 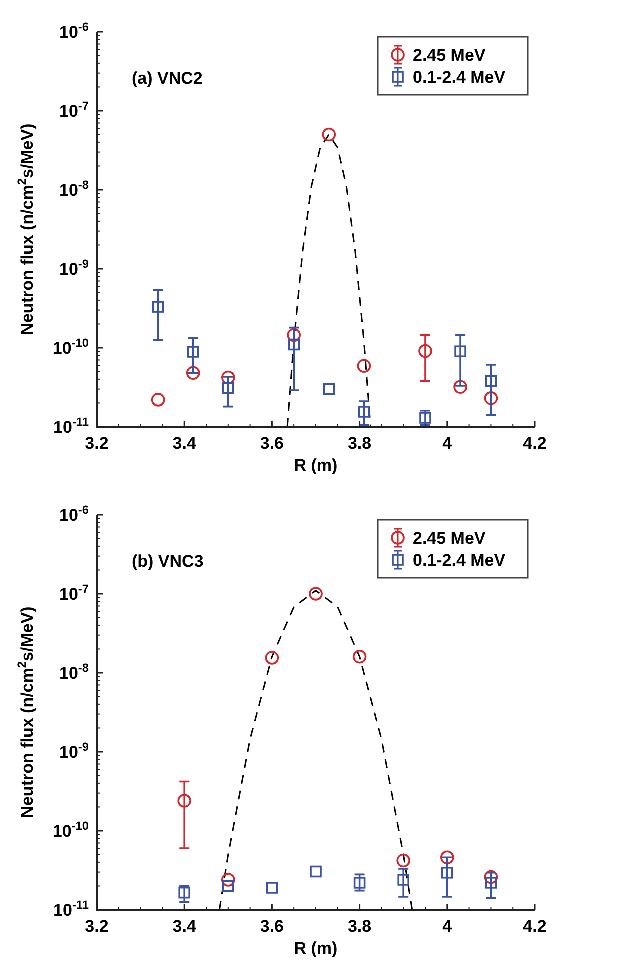 I want to click on annotation: (a) VNC2, so click(x=167, y=78).